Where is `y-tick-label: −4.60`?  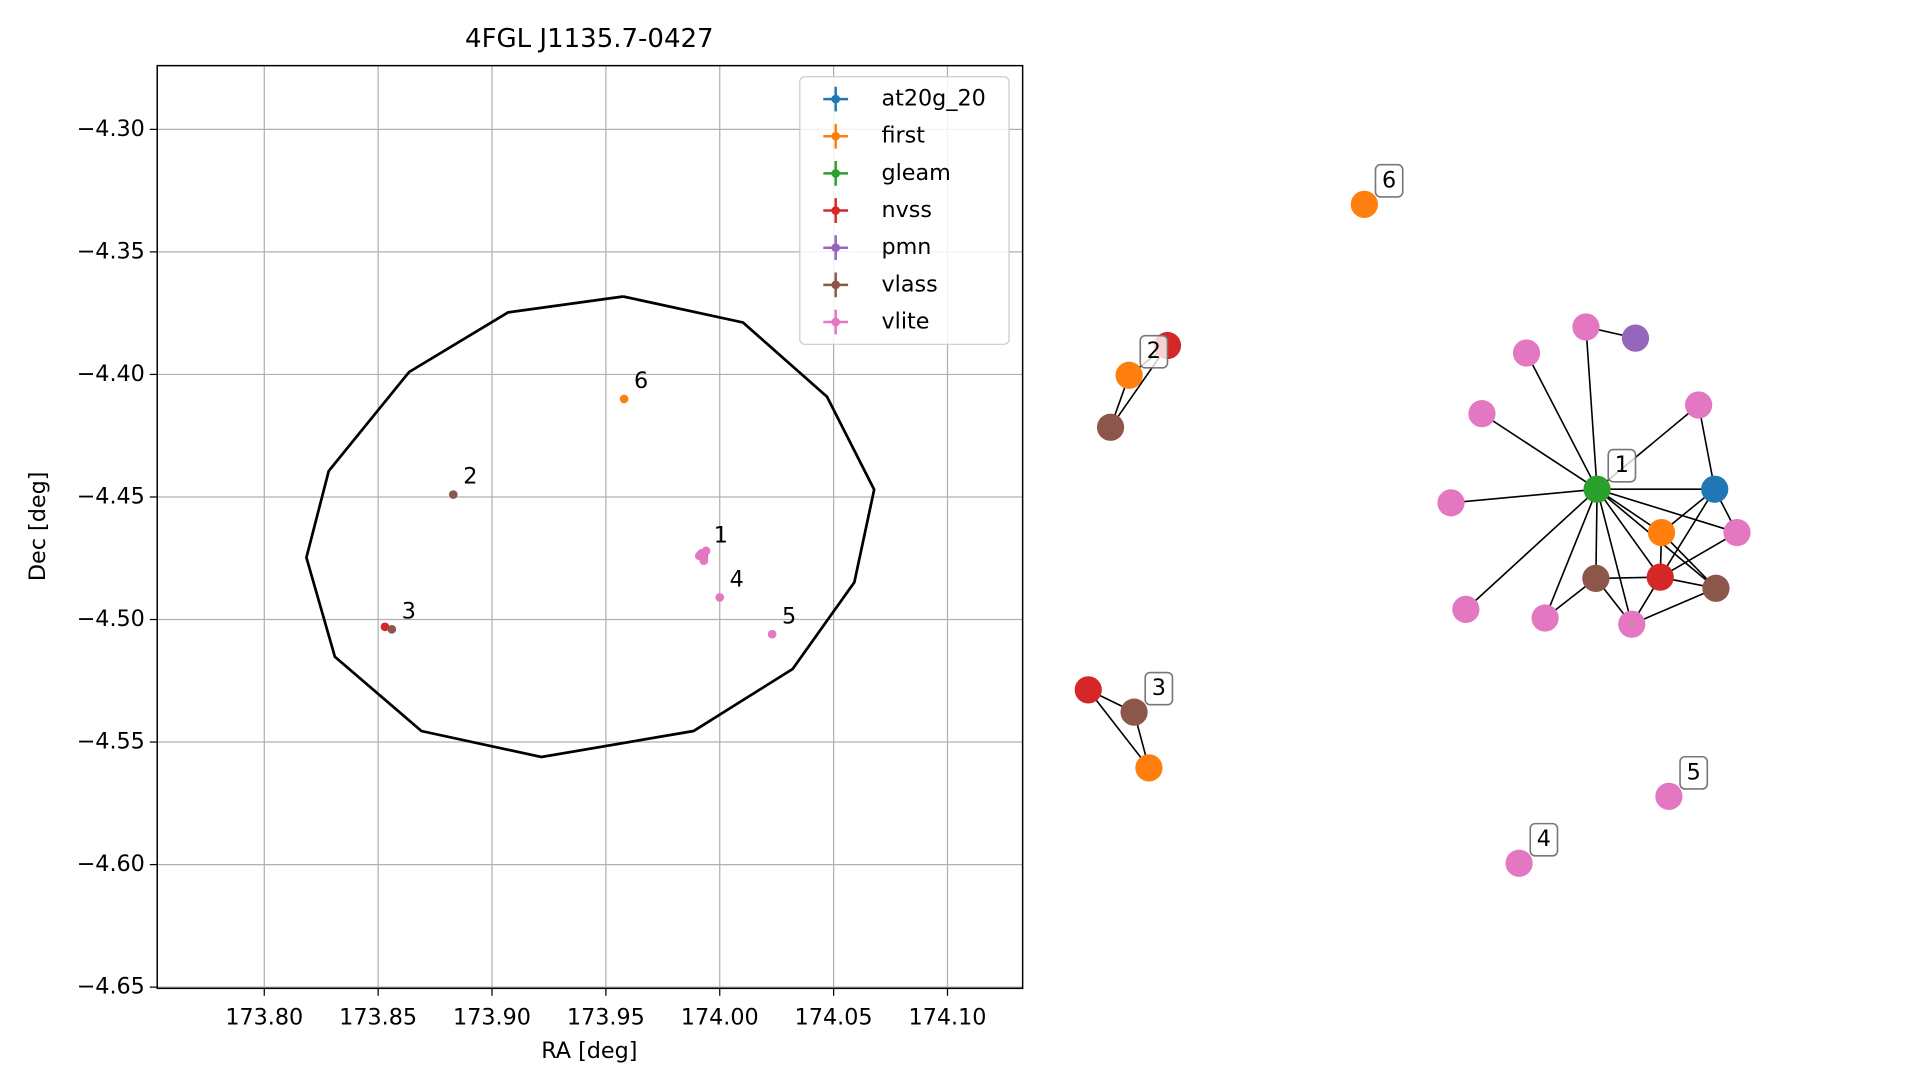 y-tick-label: −4.60 is located at coordinates (111, 864).